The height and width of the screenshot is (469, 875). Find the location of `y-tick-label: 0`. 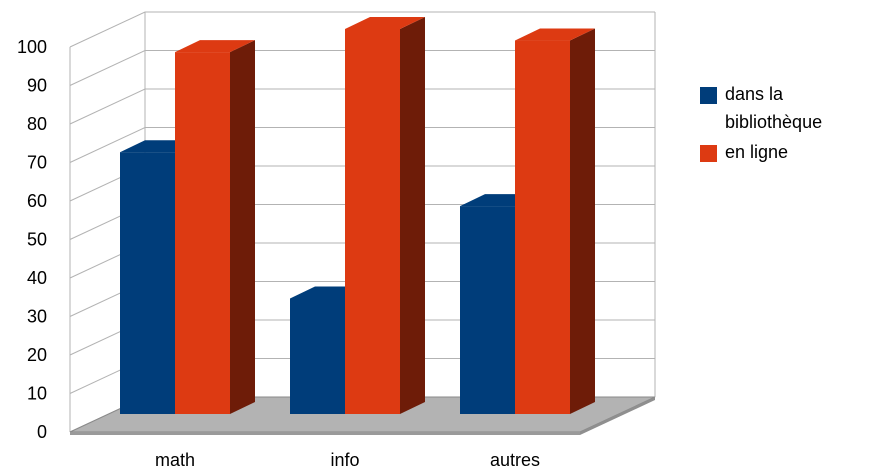

y-tick-label: 0 is located at coordinates (42, 432).